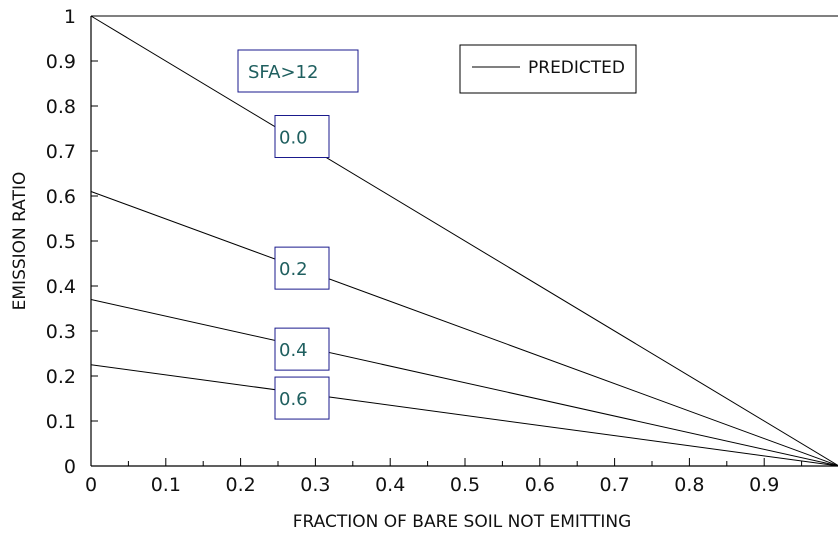  I want to click on series-label-0-4: 0.4, so click(302, 349).